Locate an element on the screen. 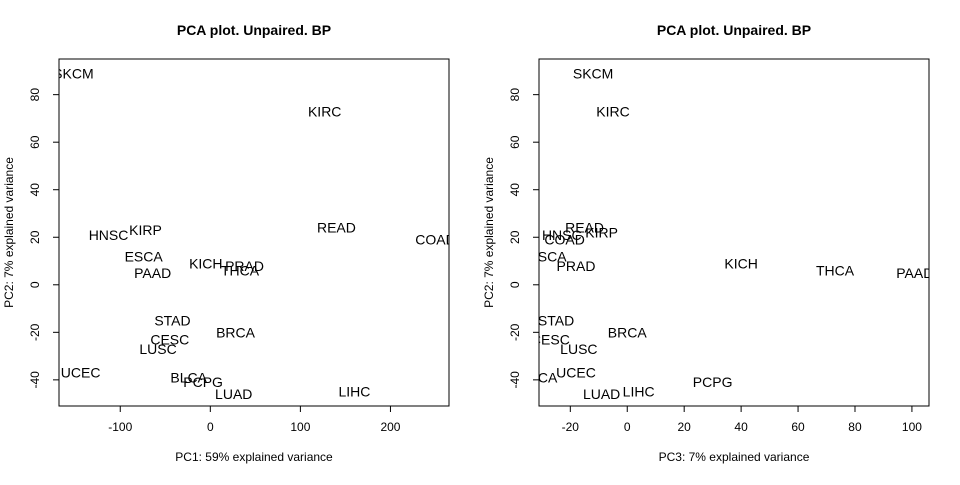  x-tick-label: 40 is located at coordinates (741, 427).